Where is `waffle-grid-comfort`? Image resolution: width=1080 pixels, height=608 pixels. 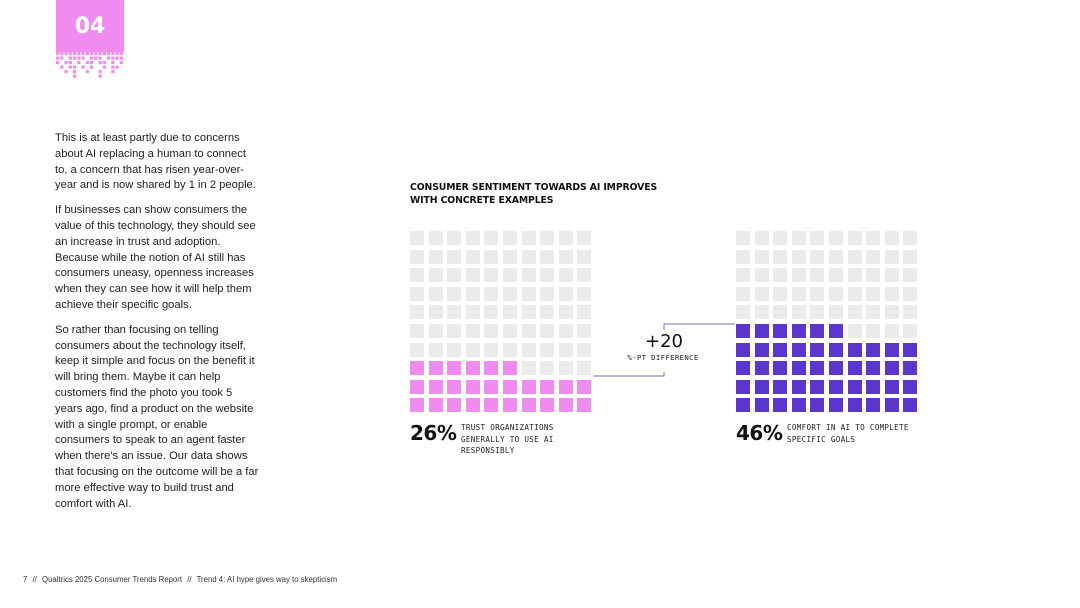
waffle-grid-comfort is located at coordinates (827, 322).